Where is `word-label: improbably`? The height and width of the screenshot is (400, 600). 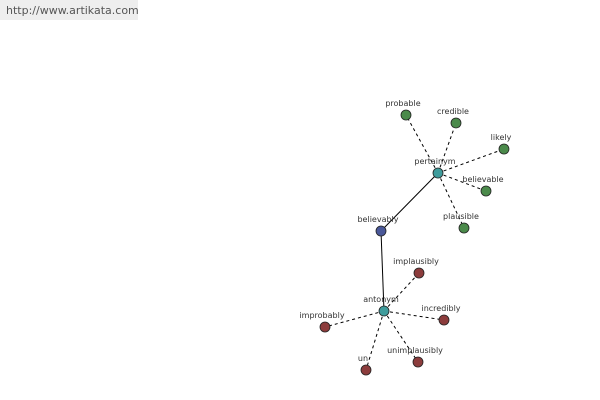 word-label: improbably is located at coordinates (321, 315).